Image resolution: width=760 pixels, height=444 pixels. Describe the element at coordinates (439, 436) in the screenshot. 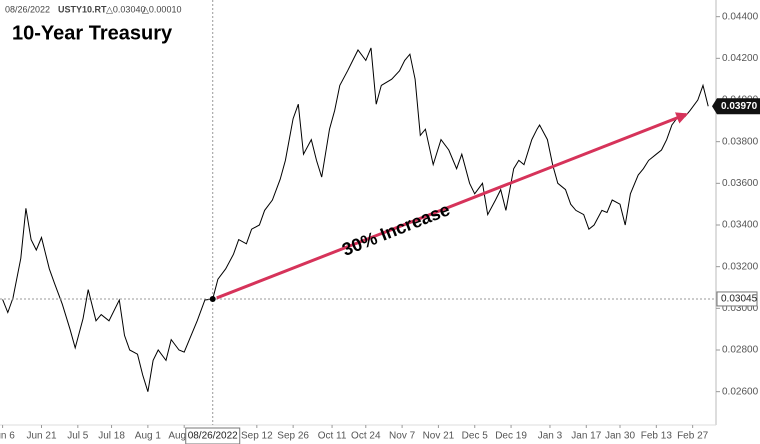

I see `x-tick-label: Nov 21` at that location.